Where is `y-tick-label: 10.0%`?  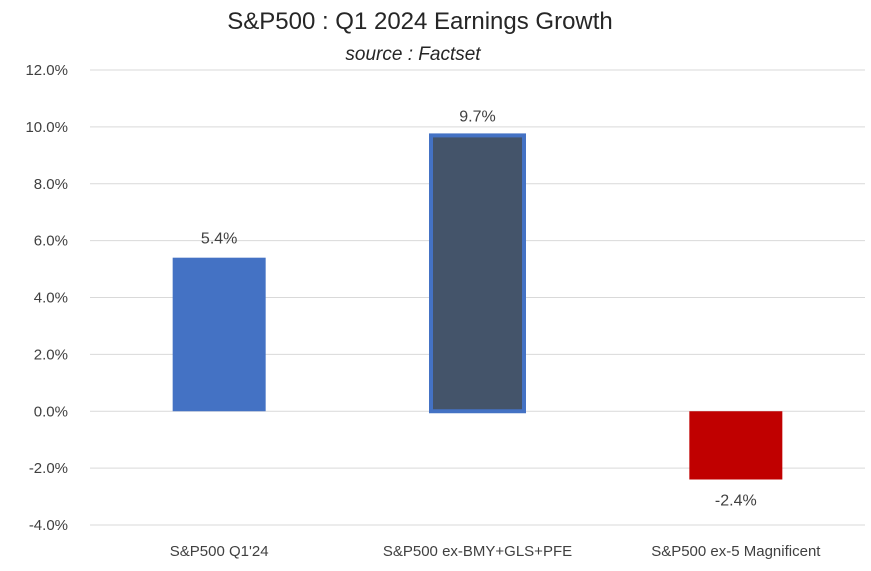
y-tick-label: 10.0% is located at coordinates (46, 127).